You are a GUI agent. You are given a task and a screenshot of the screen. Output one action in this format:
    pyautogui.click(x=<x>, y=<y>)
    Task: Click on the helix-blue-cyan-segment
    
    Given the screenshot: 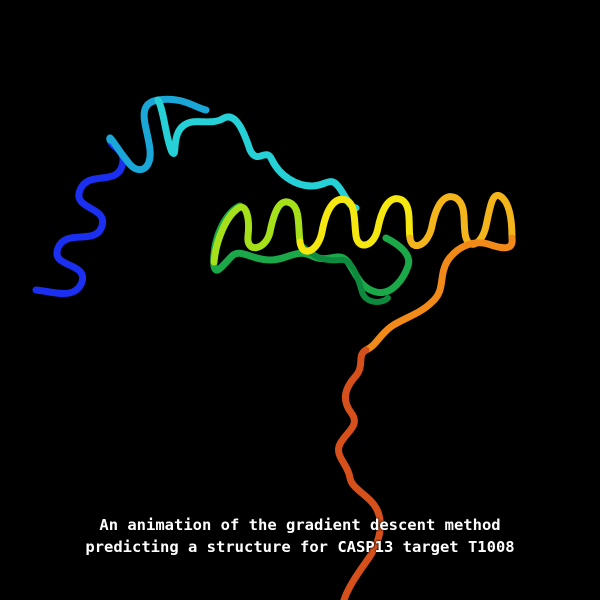 What is the action you would take?
    pyautogui.click(x=158, y=134)
    